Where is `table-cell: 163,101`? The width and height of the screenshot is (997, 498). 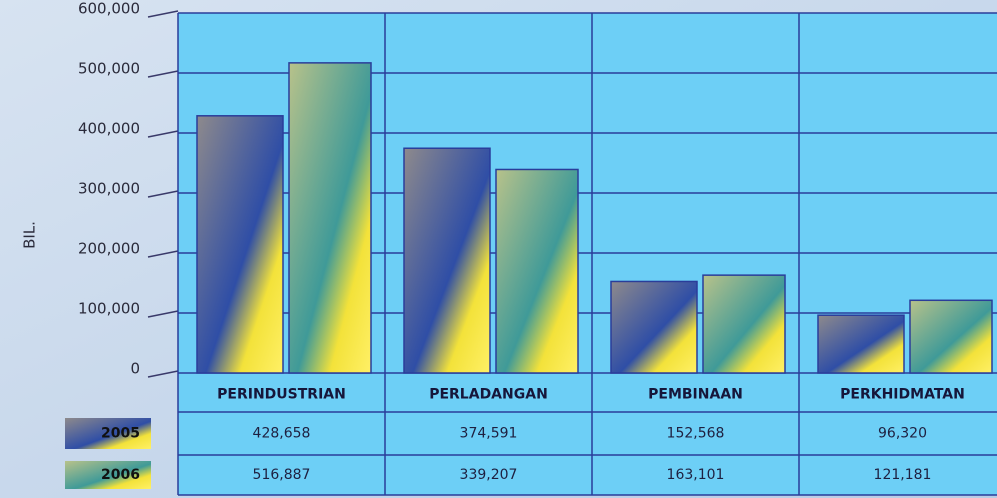 table-cell: 163,101 is located at coordinates (696, 475).